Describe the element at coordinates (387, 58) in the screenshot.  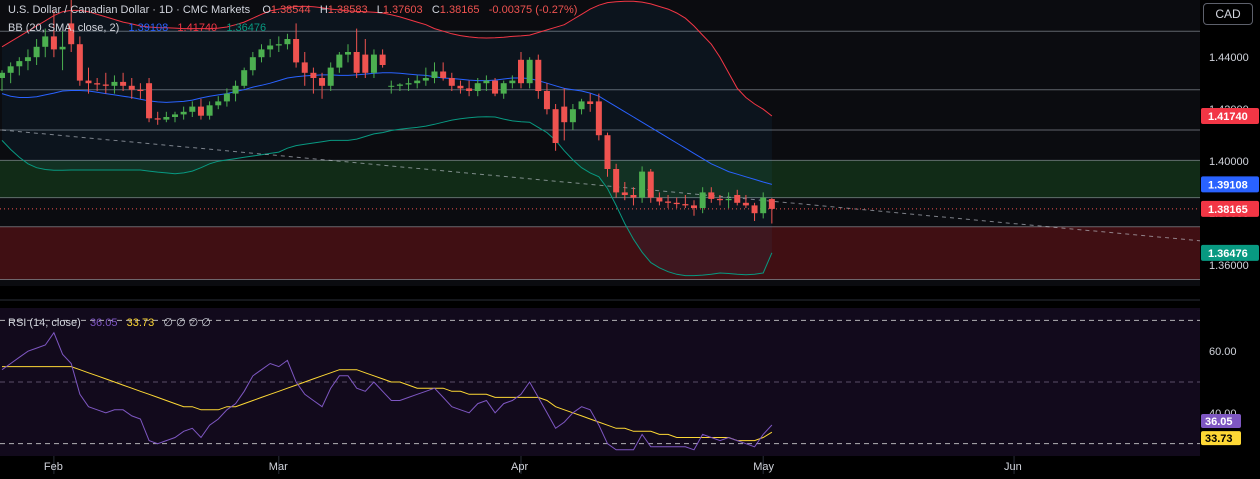
I see `bb-upper-line` at that location.